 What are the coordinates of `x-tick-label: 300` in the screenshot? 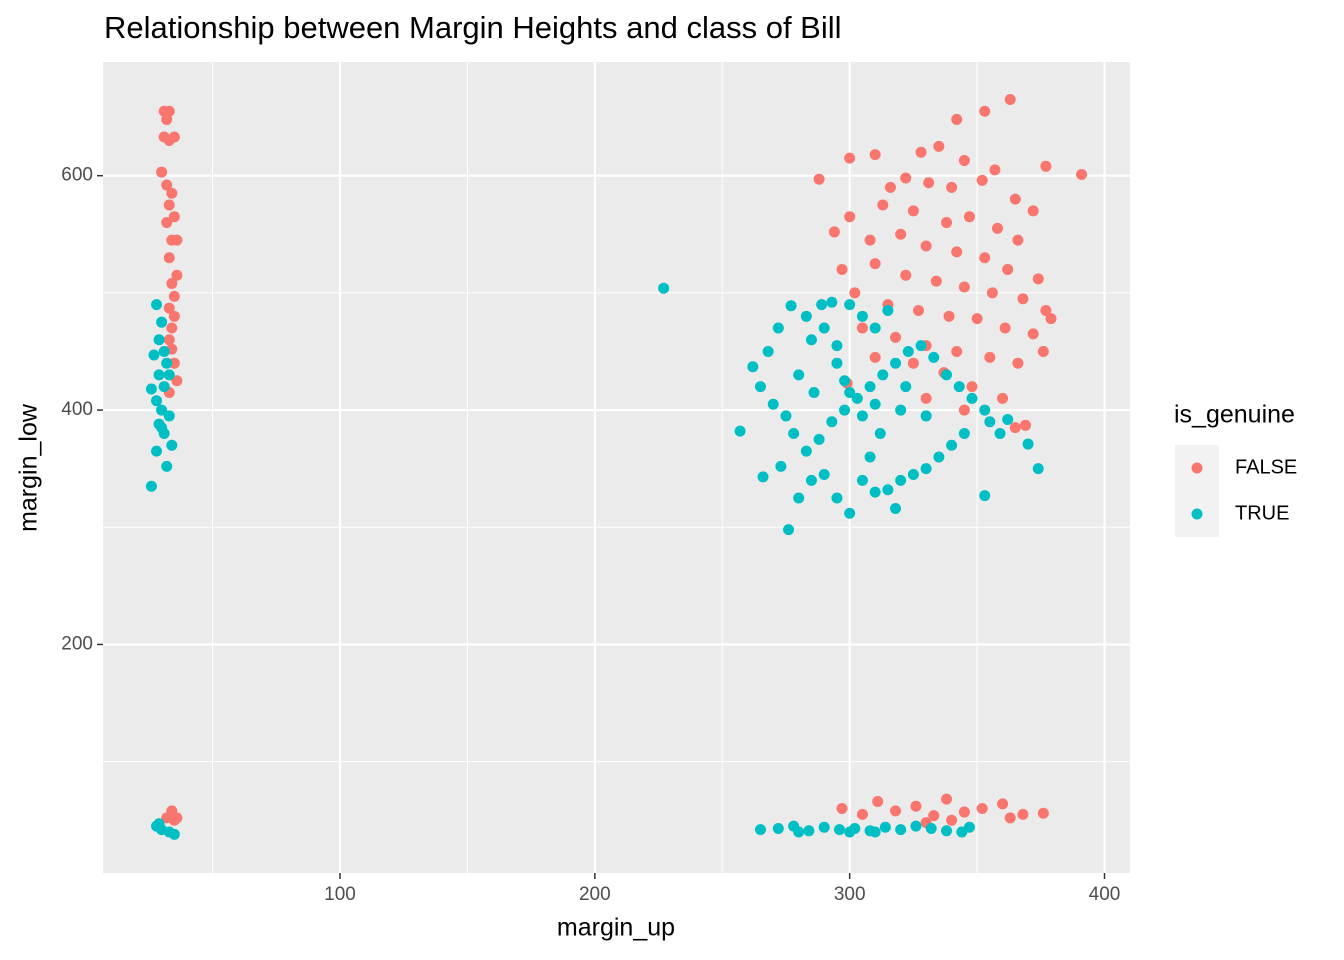 It's located at (850, 894).